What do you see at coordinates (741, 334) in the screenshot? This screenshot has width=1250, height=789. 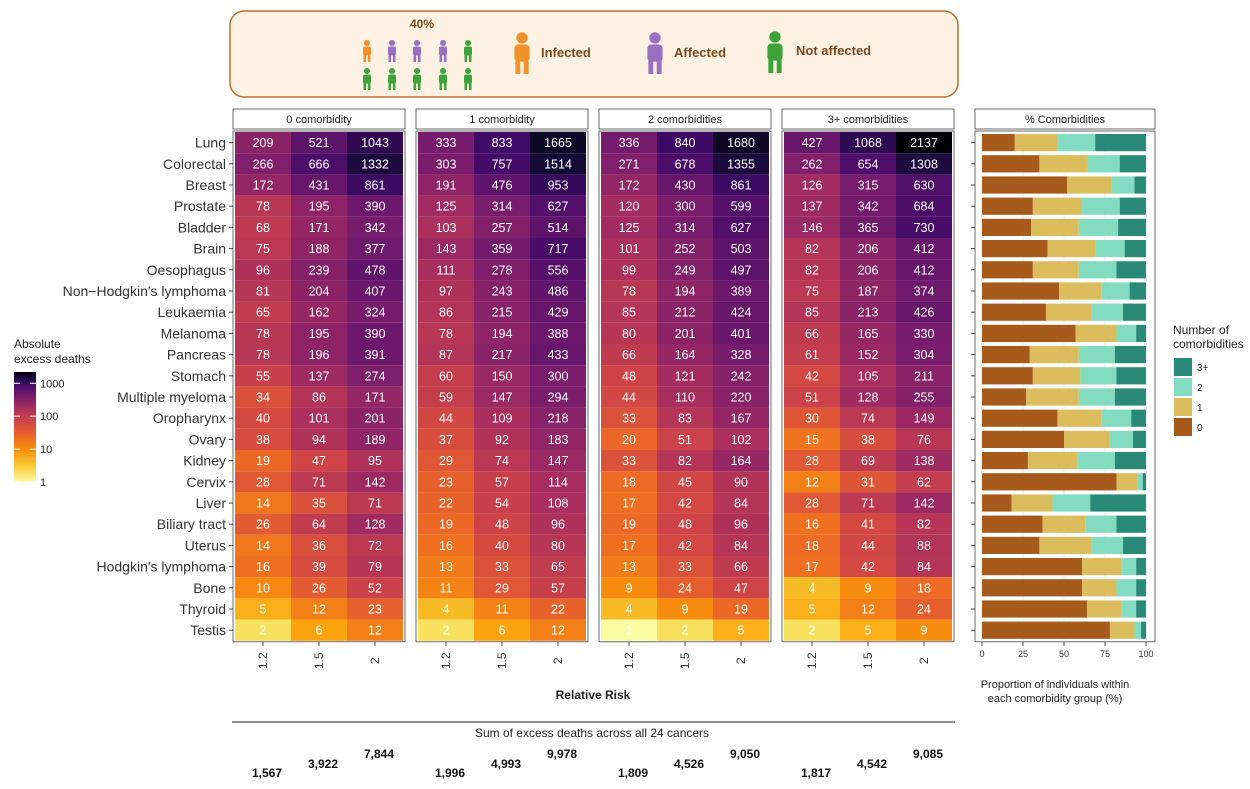 I see `heatmap-cell-label: 401` at bounding box center [741, 334].